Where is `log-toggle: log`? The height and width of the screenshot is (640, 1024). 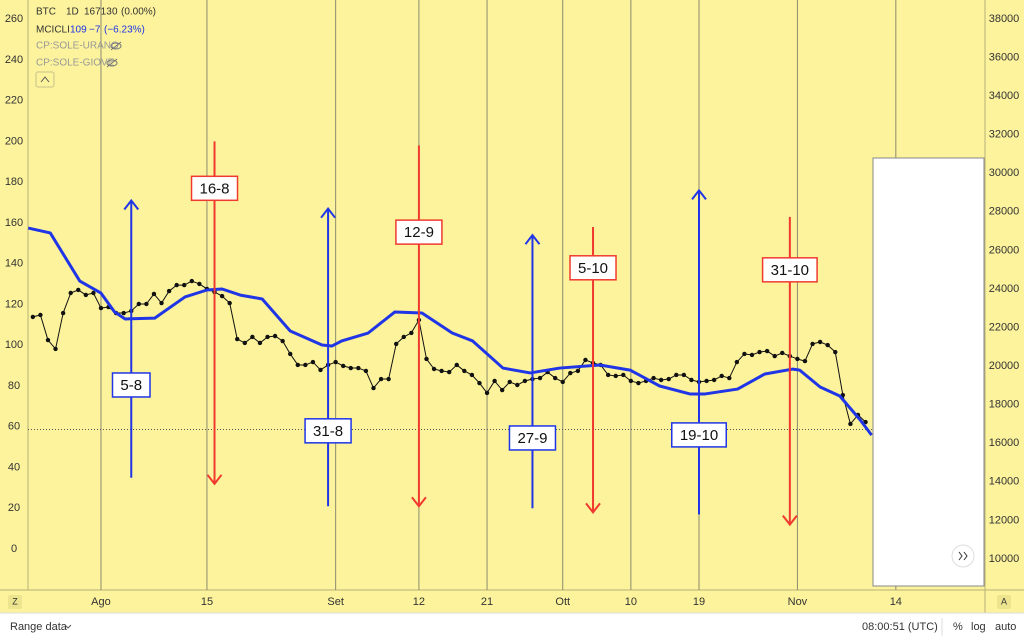
log-toggle: log is located at coordinates (978, 627).